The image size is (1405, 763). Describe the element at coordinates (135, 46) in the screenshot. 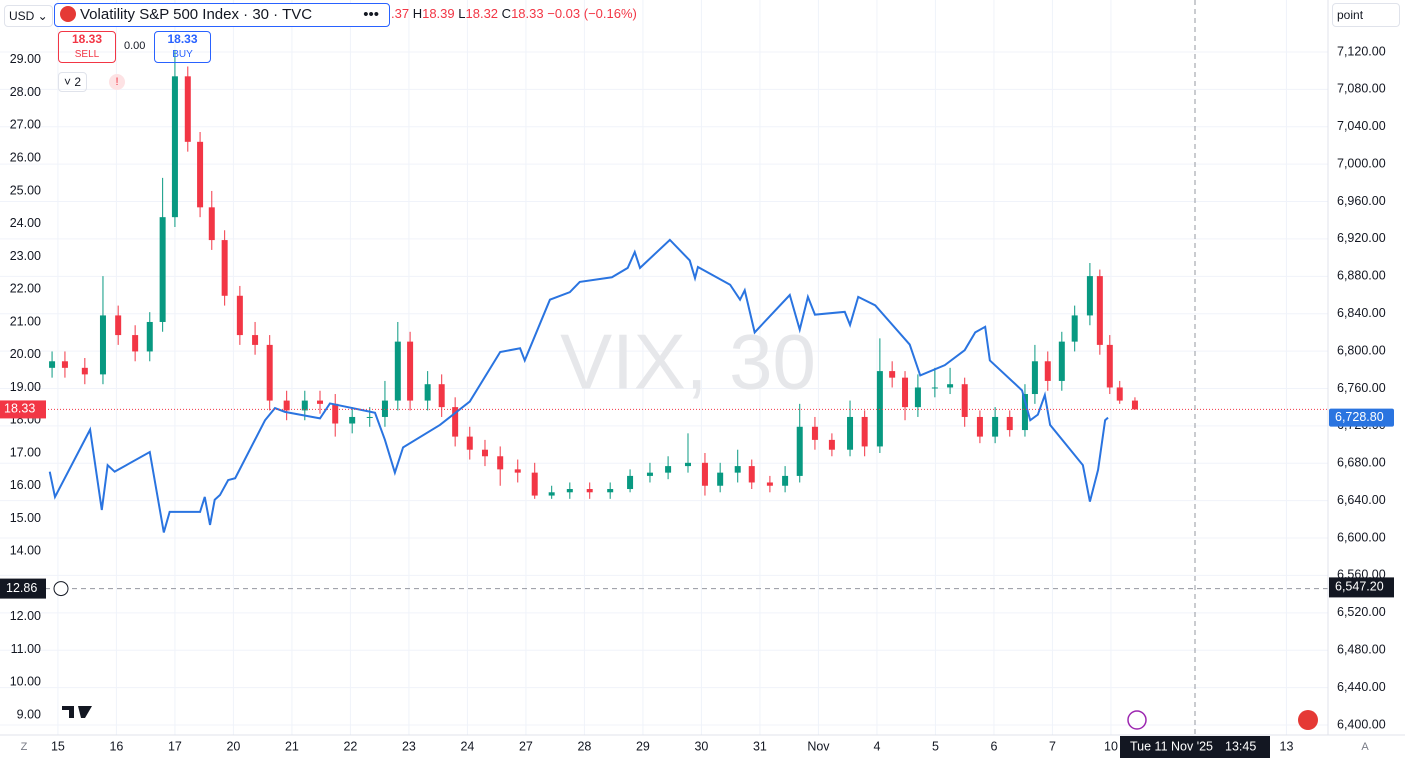

I see `spread: 0.00` at that location.